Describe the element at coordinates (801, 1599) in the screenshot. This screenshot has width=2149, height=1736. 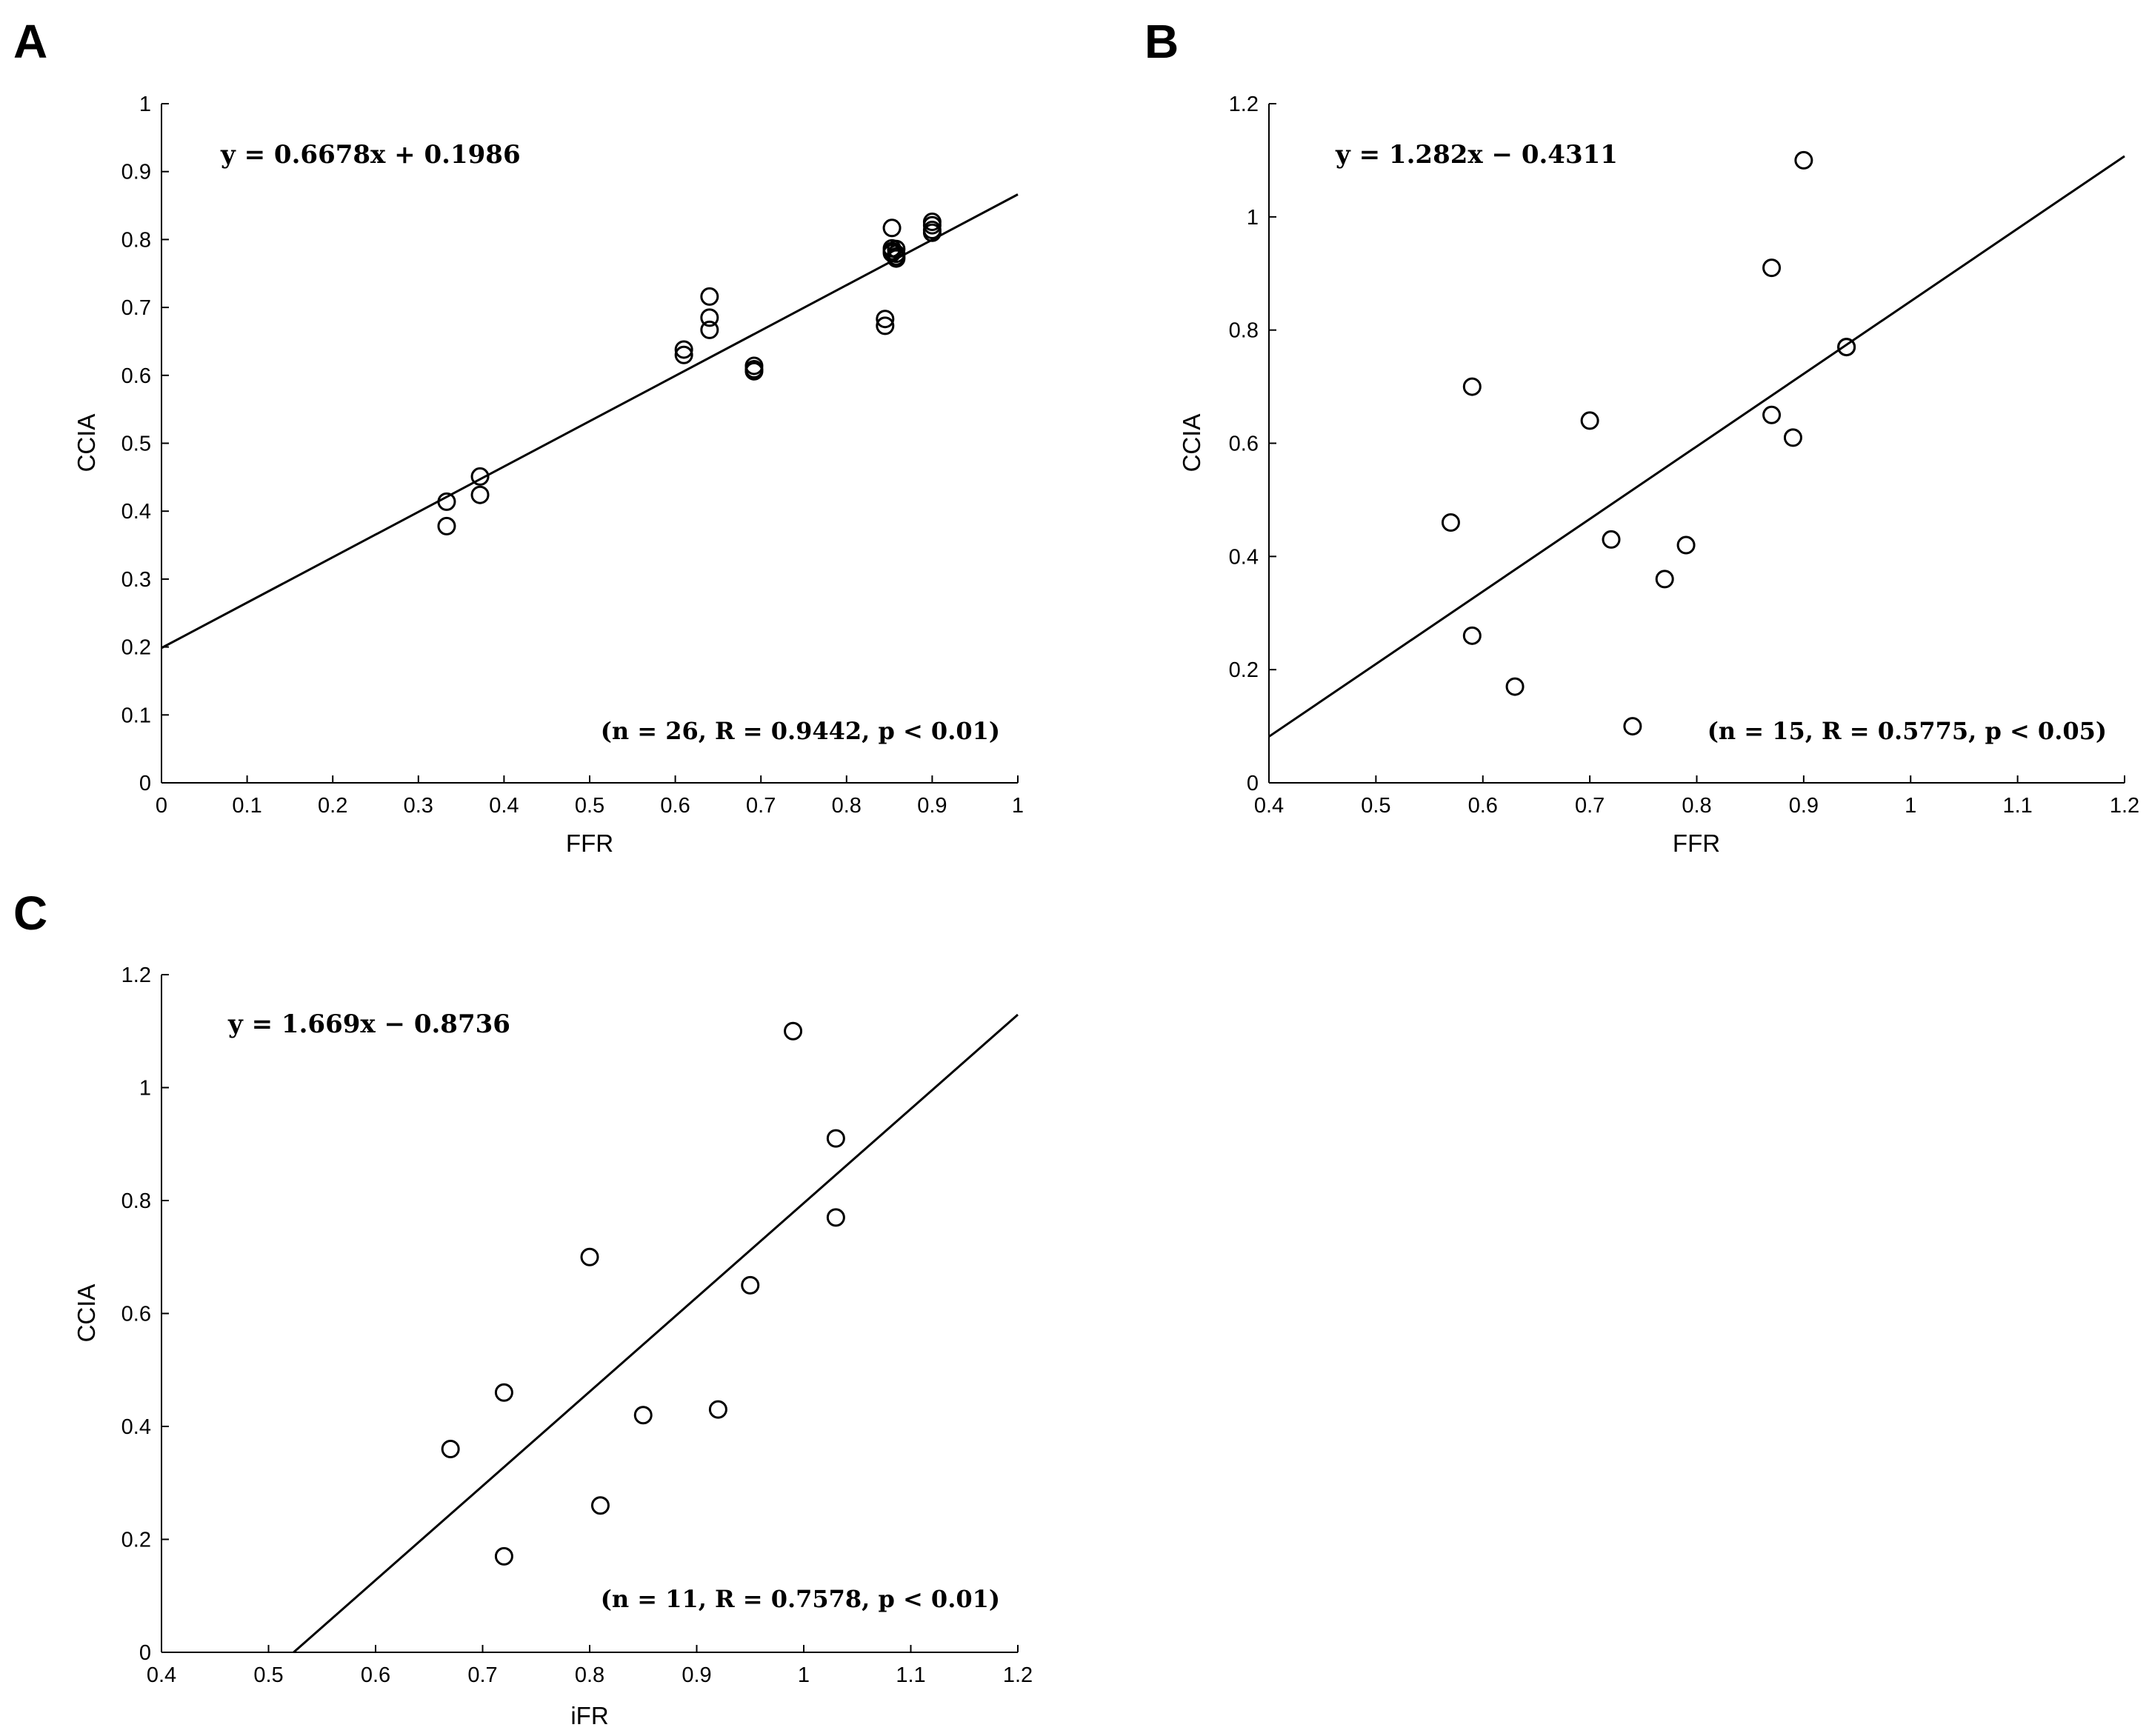
I see `stats-c: (n = 11, R = 0.7578, p < 0.01)` at that location.